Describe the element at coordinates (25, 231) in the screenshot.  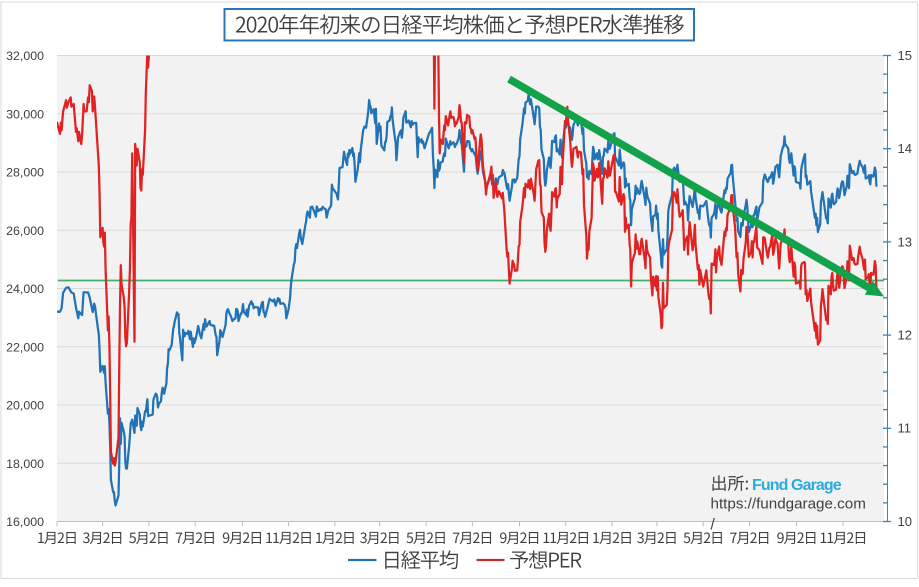
I see `svg-text: 26,000` at that location.